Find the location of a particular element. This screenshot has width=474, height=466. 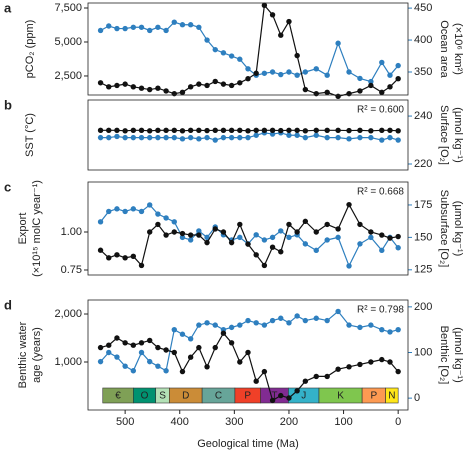

x-tick-label: 0 is located at coordinates (398, 422).